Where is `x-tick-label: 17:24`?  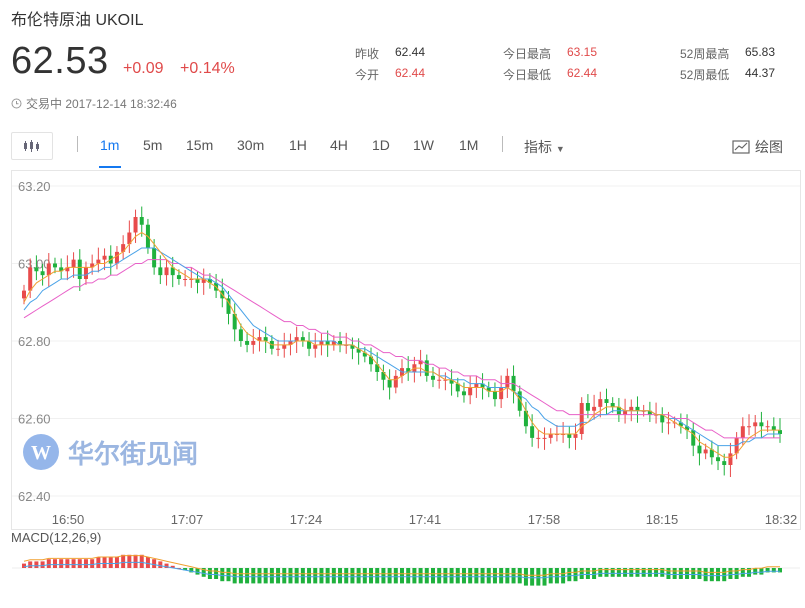 x-tick-label: 17:24 is located at coordinates (306, 519).